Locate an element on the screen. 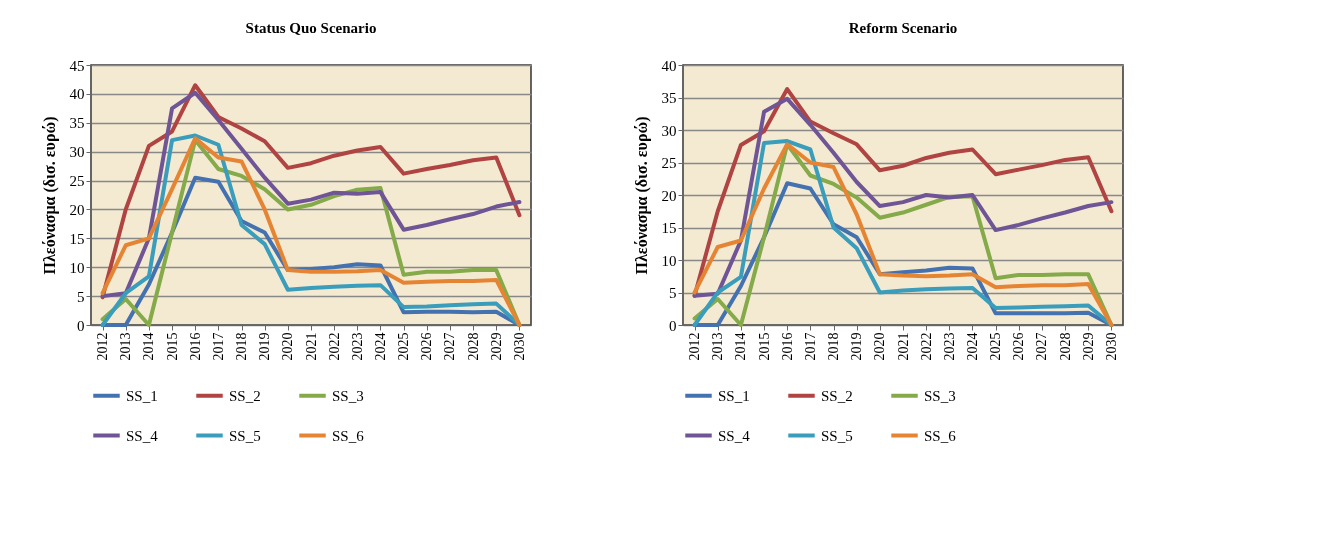 The image size is (1338, 539). chart-title: Reform Scenario is located at coordinates (903, 28).